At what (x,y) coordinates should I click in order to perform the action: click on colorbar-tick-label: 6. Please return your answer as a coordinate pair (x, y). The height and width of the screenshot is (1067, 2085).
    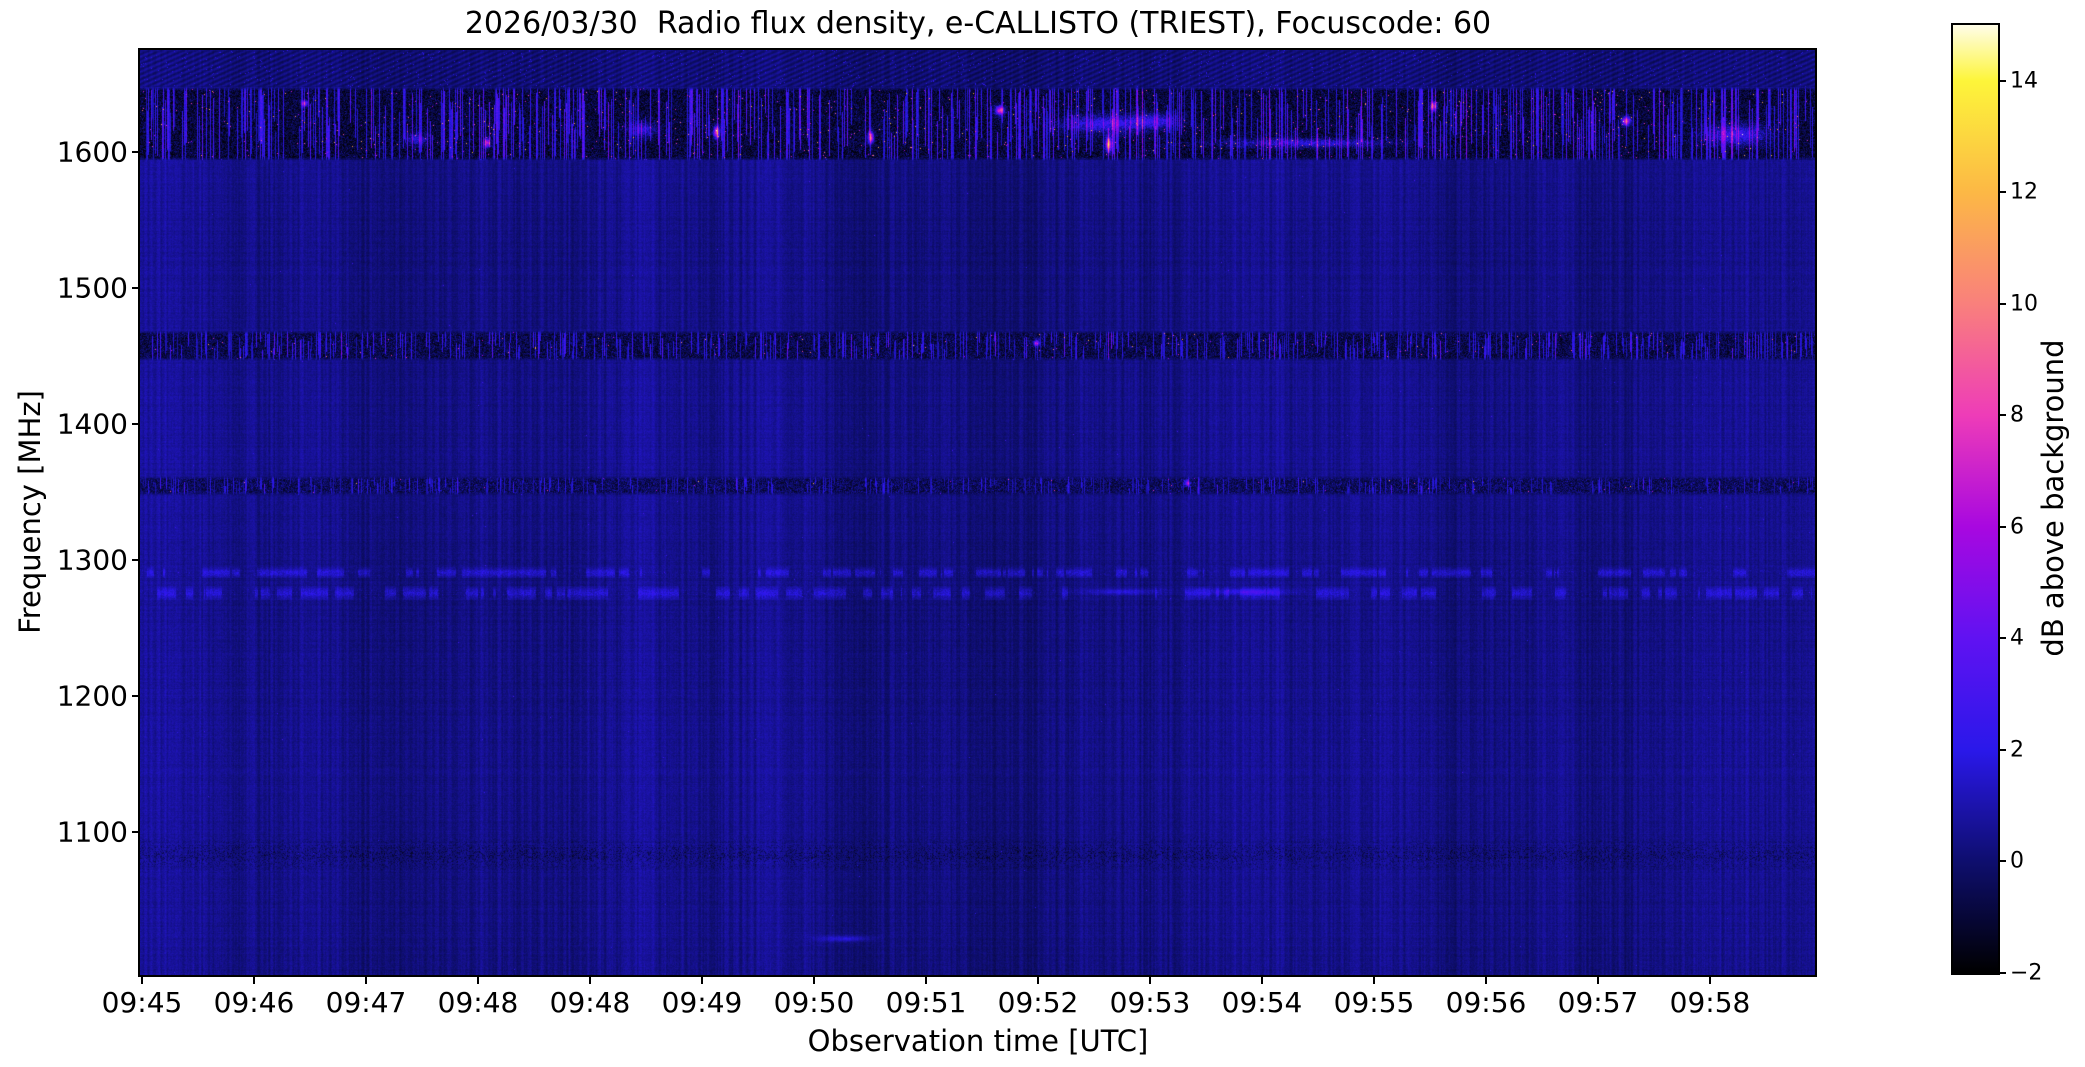
    Looking at the image, I should click on (2017, 527).